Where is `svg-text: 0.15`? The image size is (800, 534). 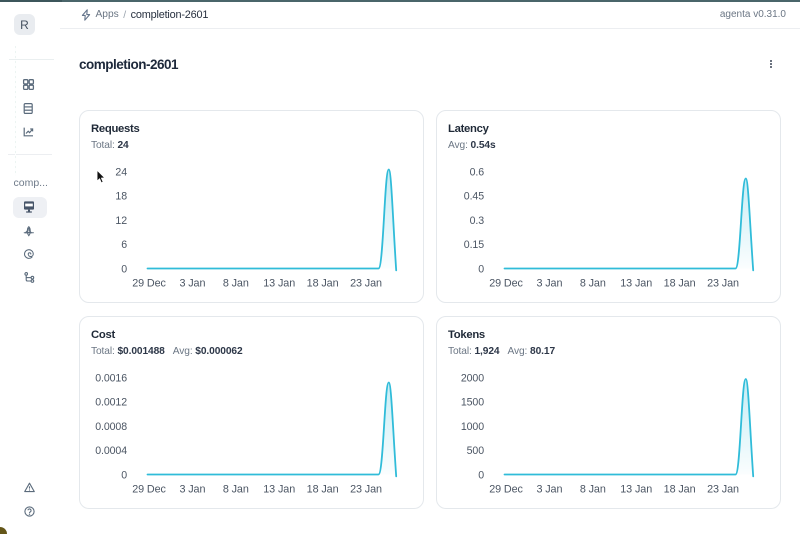
svg-text: 0.15 is located at coordinates (474, 245).